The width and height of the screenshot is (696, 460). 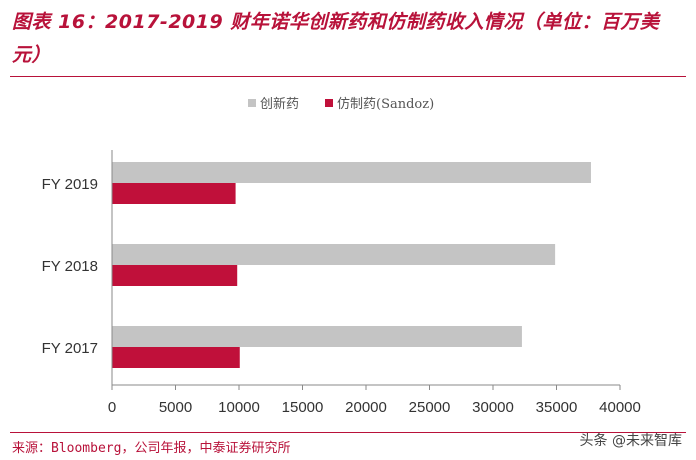 What do you see at coordinates (557, 407) in the screenshot?
I see `x-tick-label: 35000` at bounding box center [557, 407].